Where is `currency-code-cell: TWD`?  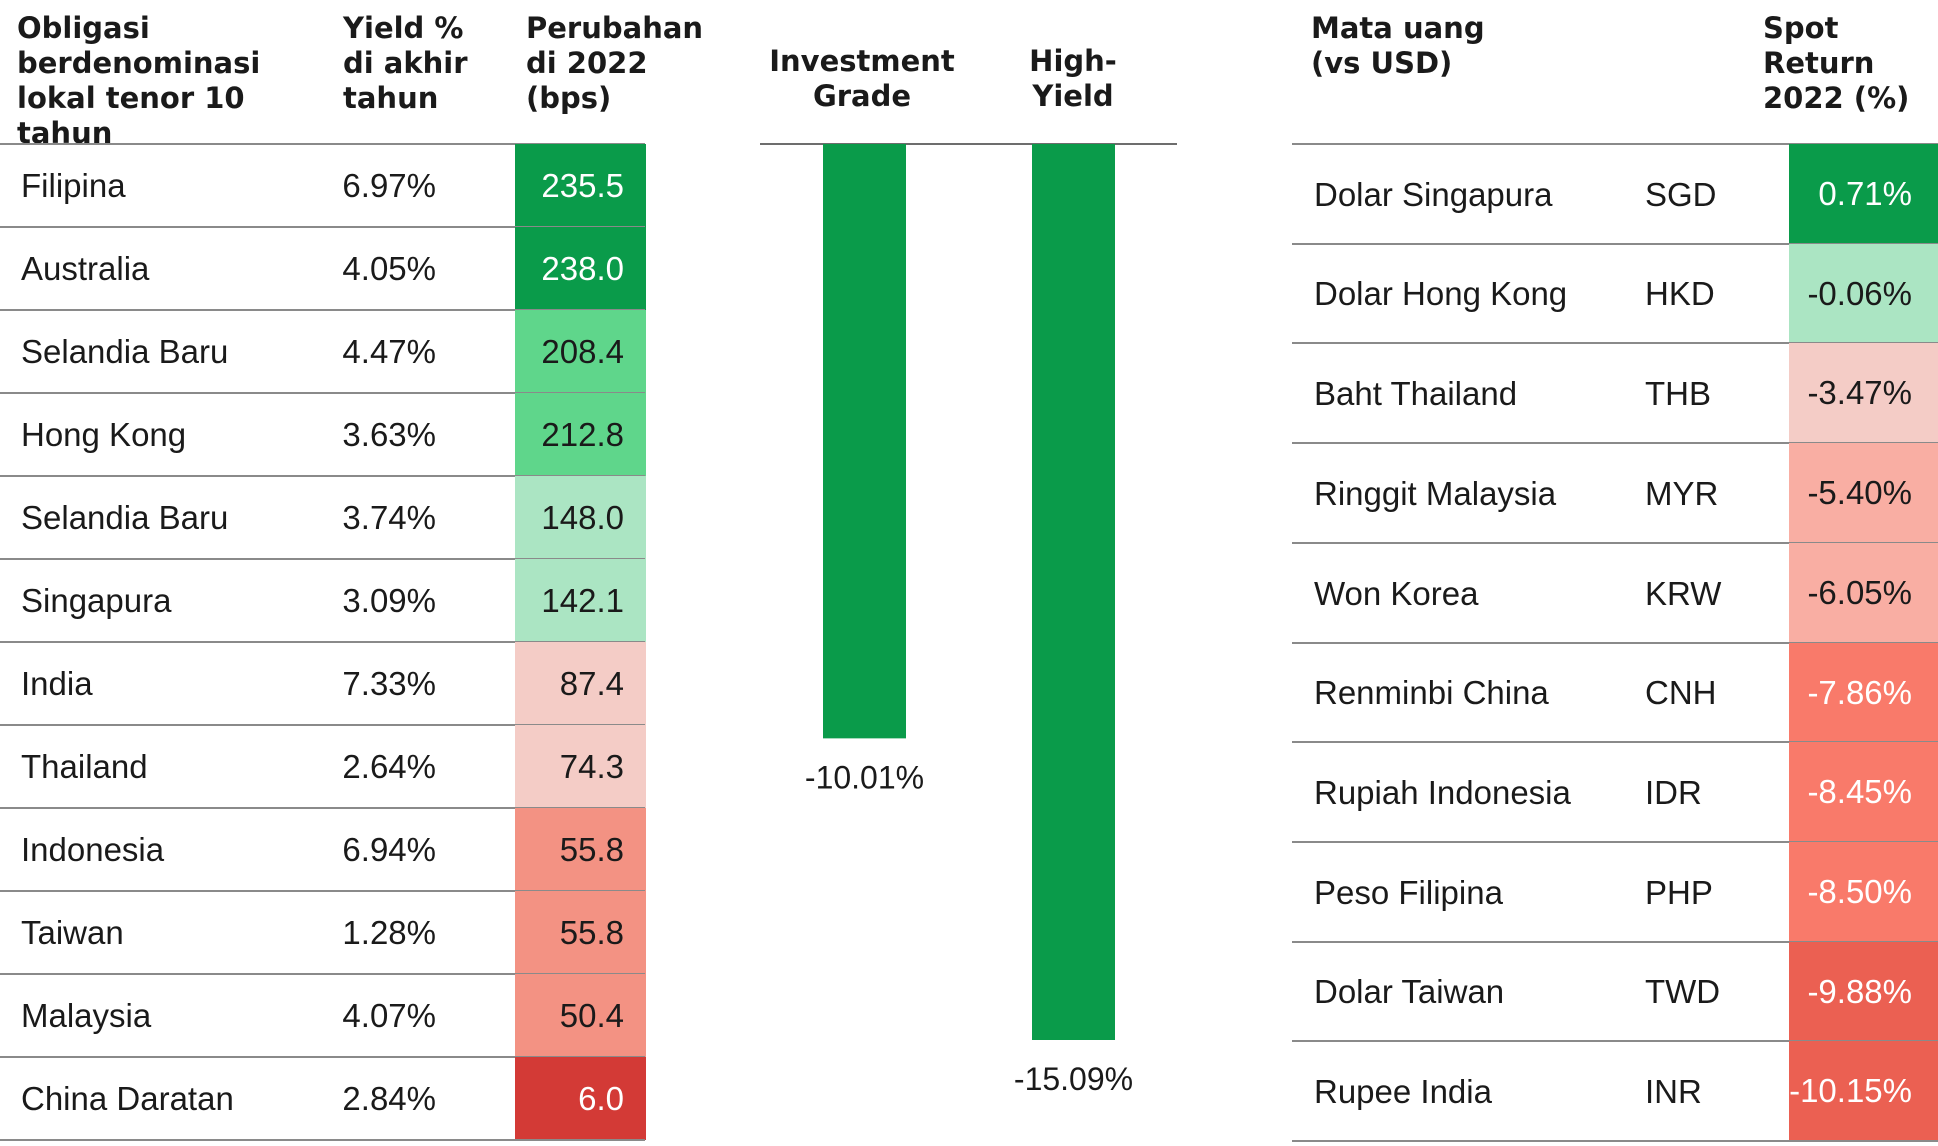 currency-code-cell: TWD is located at coordinates (1683, 991).